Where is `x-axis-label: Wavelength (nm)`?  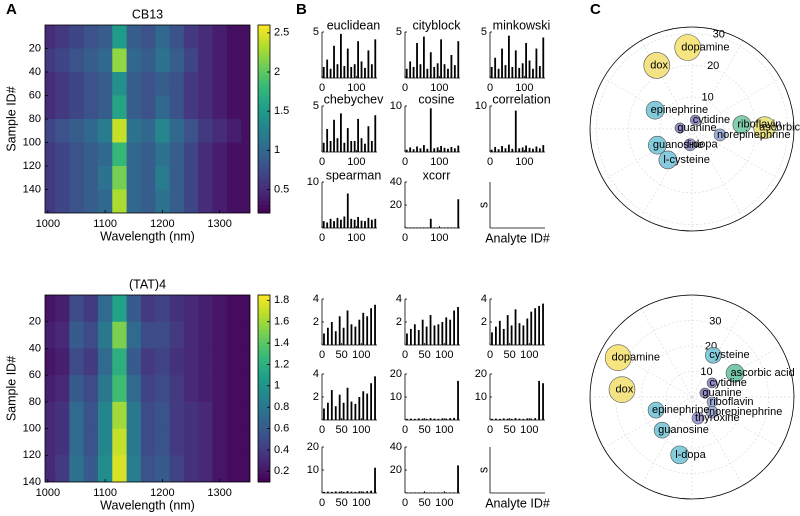
x-axis-label: Wavelength (nm) is located at coordinates (147, 236).